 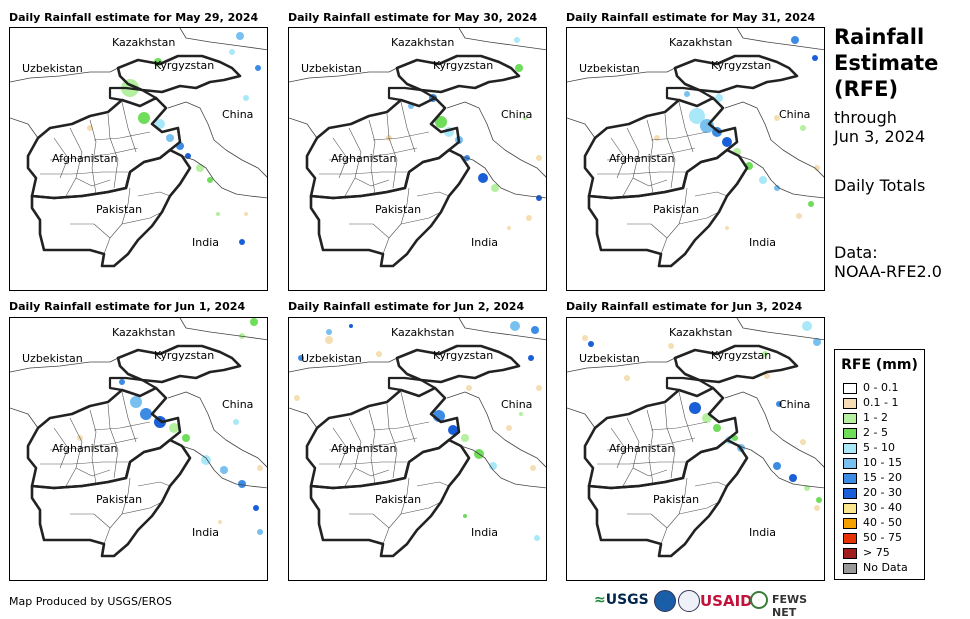 What do you see at coordinates (875, 417) in the screenshot?
I see `legend-label: 1 - 2` at bounding box center [875, 417].